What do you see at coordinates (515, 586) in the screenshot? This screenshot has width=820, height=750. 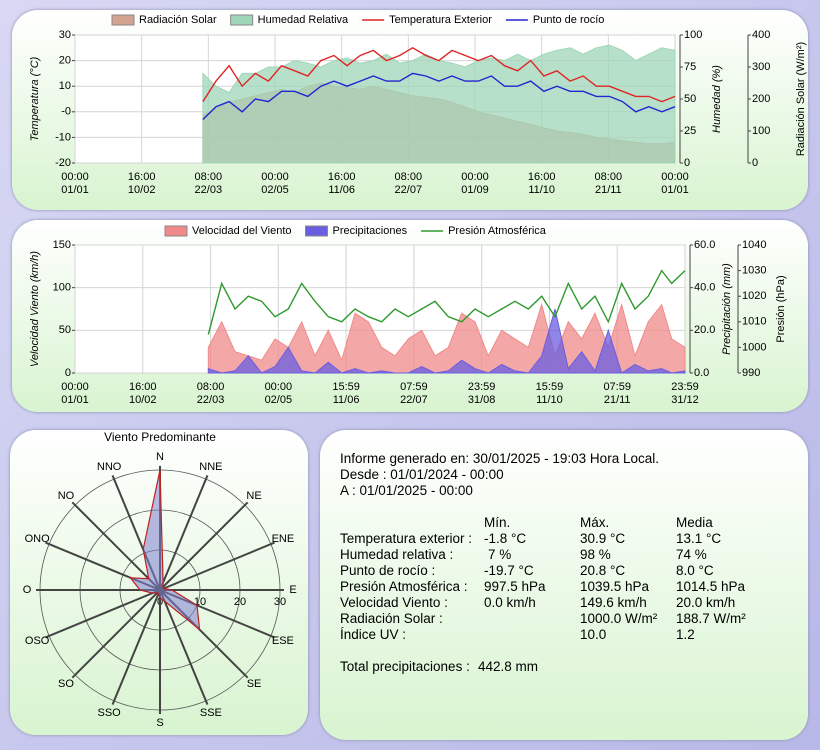 I see `cell-min: 997.5 hPa` at bounding box center [515, 586].